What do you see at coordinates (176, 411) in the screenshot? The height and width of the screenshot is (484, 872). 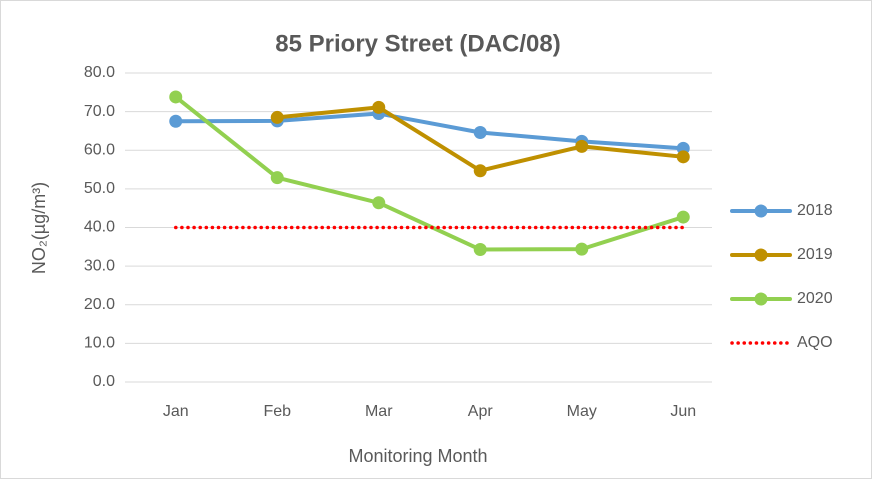 I see `x-tick-label: Jan` at bounding box center [176, 411].